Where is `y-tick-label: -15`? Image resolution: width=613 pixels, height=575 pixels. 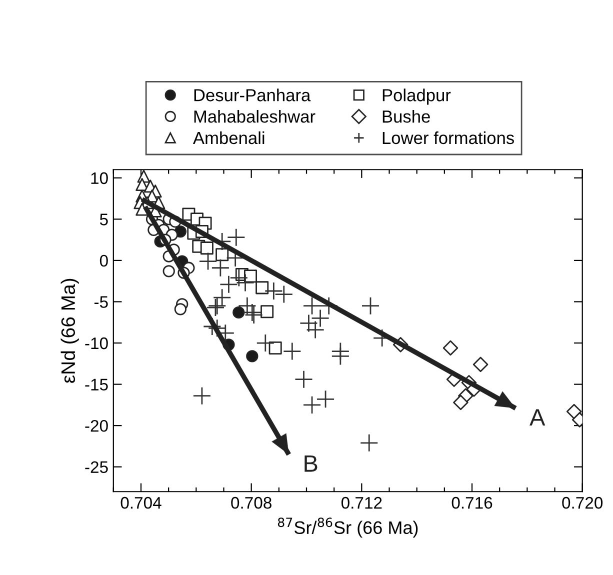
y-tick-label: -15 is located at coordinates (96, 384).